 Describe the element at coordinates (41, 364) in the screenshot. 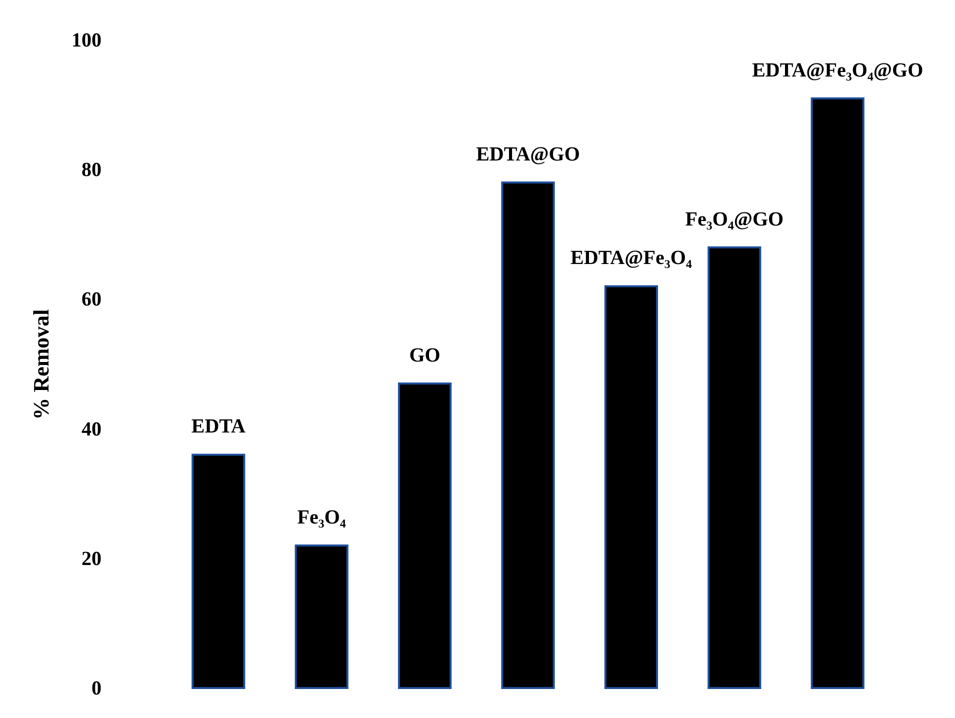

I see `y-axis-title: % Removal` at that location.